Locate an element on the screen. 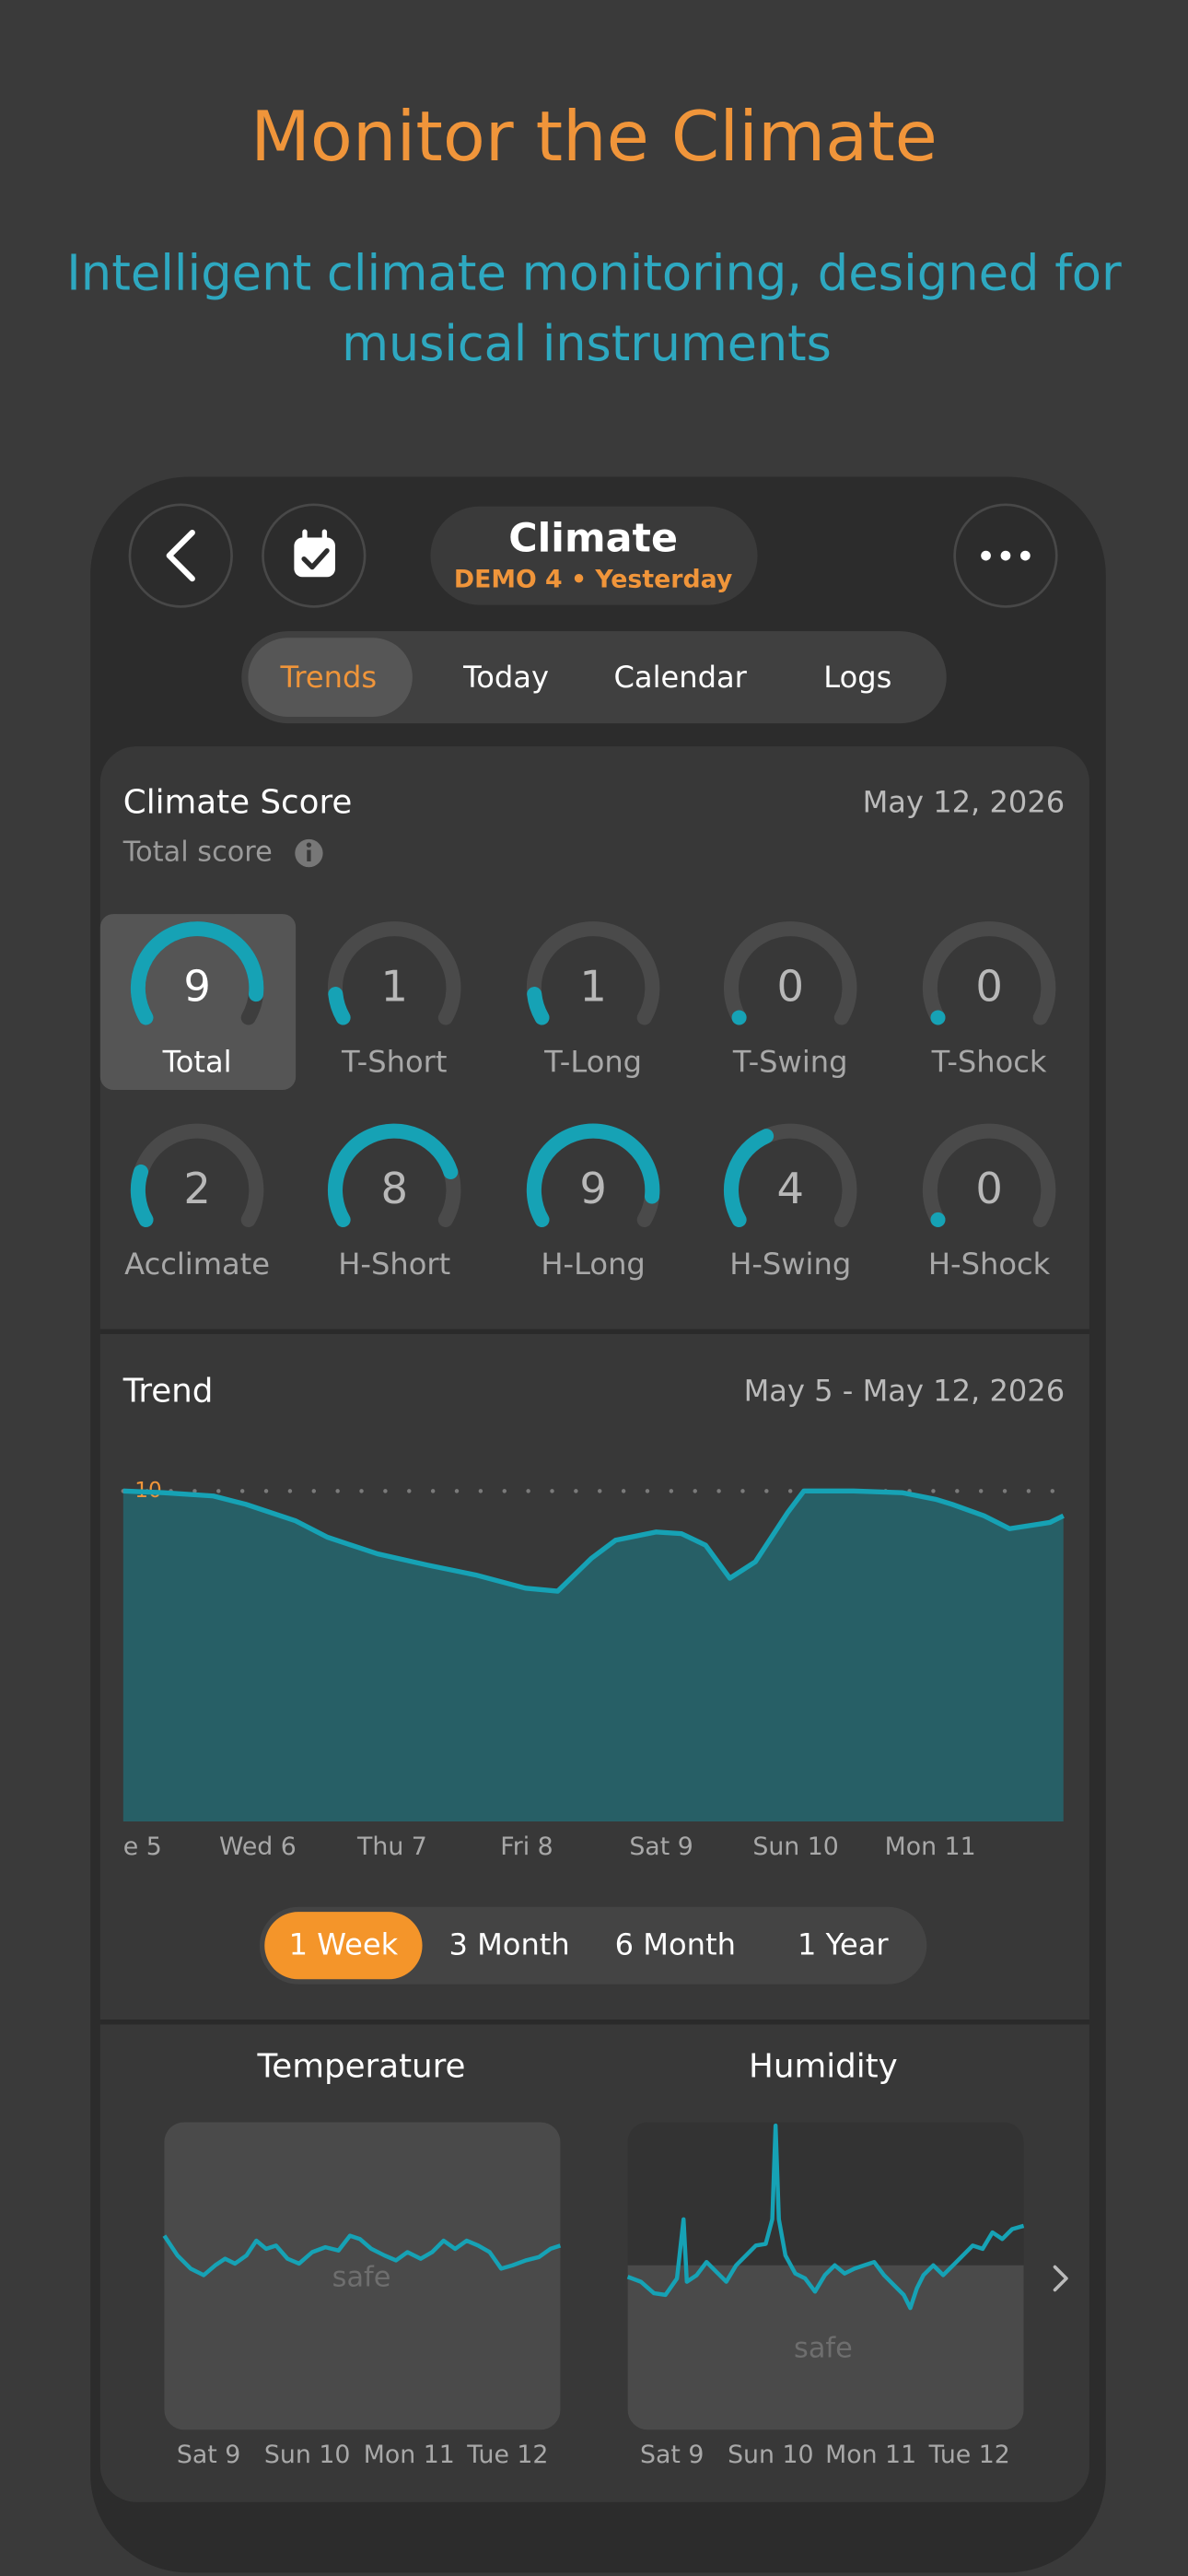  mini-chart-title: Humidity is located at coordinates (823, 2067).